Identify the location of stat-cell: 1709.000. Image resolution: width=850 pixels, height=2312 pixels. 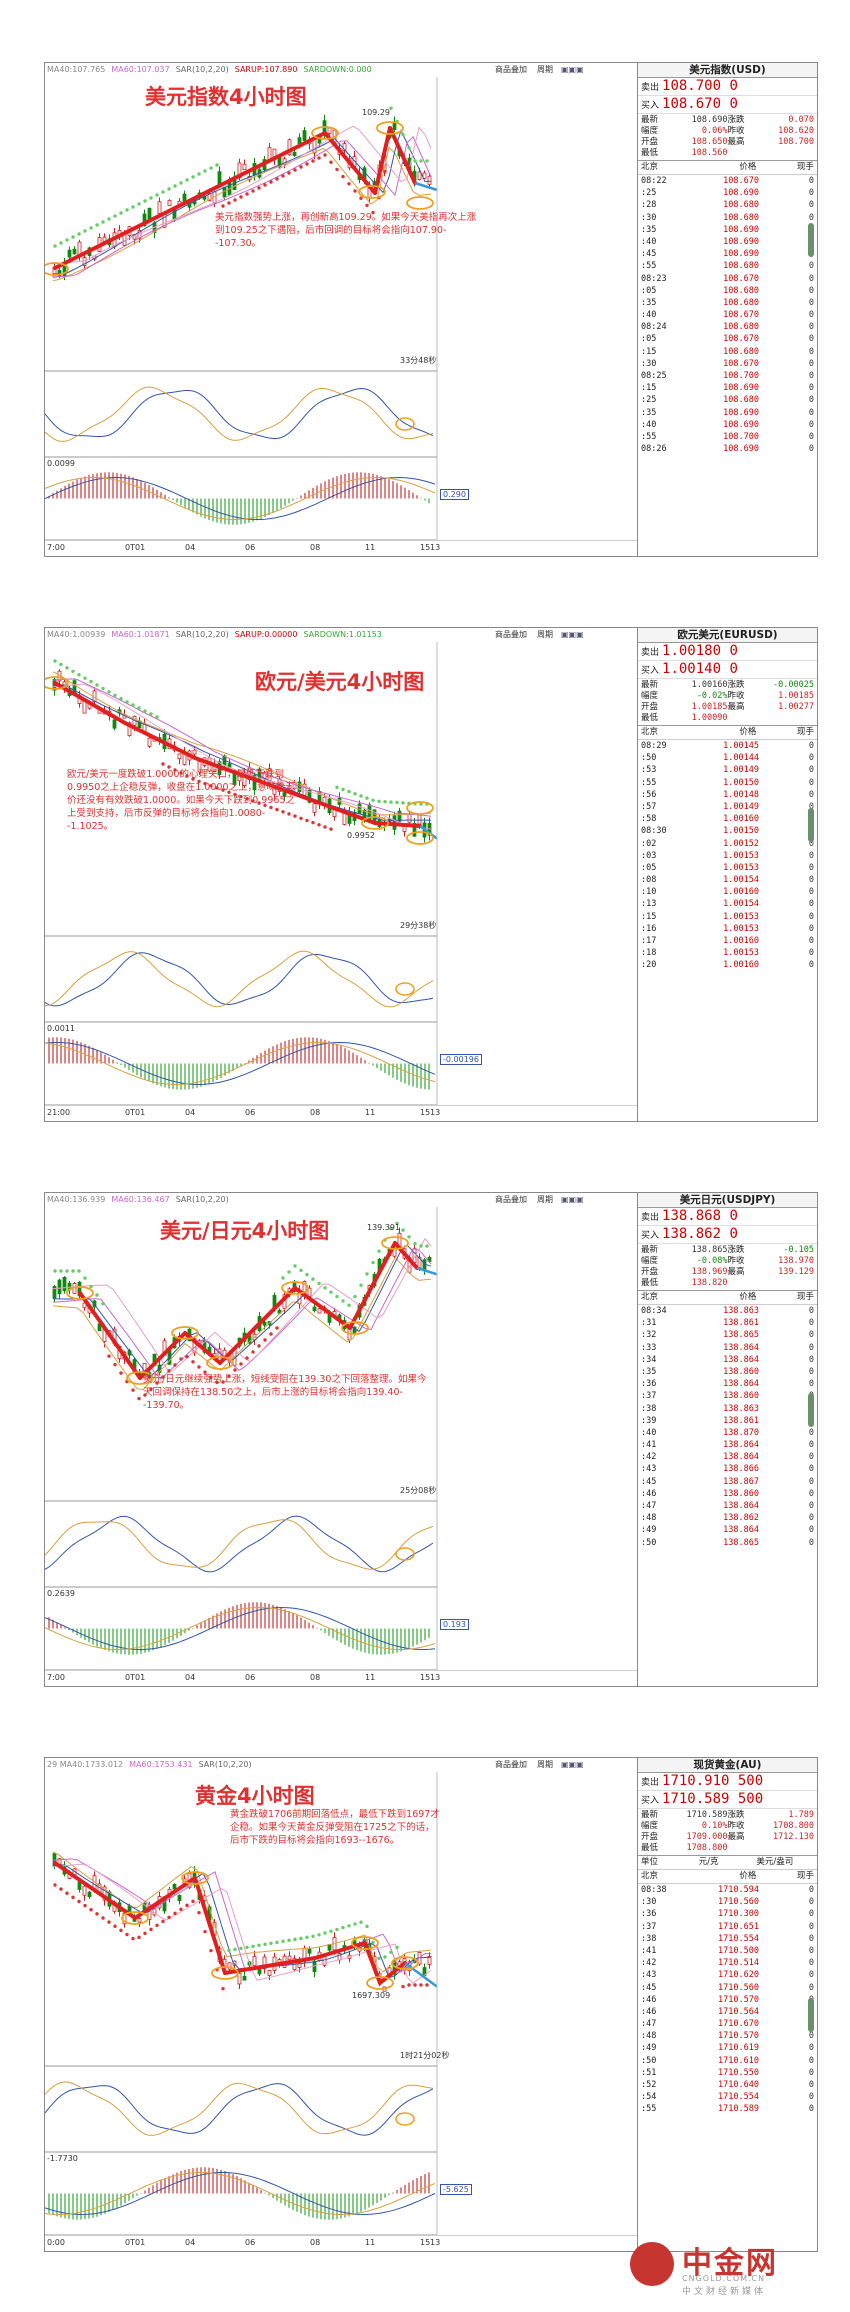
(707, 1837).